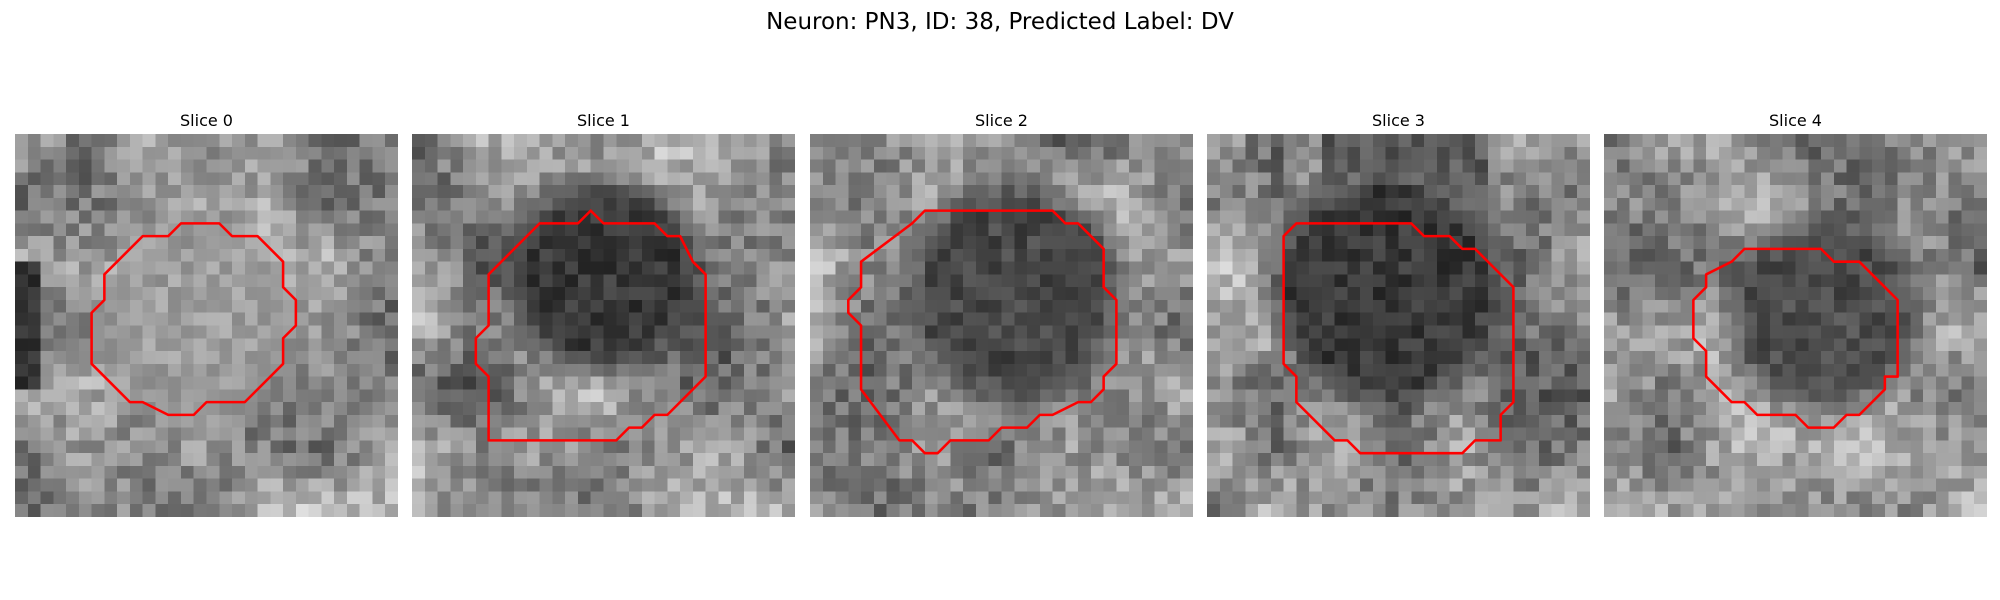 The height and width of the screenshot is (600, 2000). I want to click on slice-title: Slice 0, so click(206, 120).